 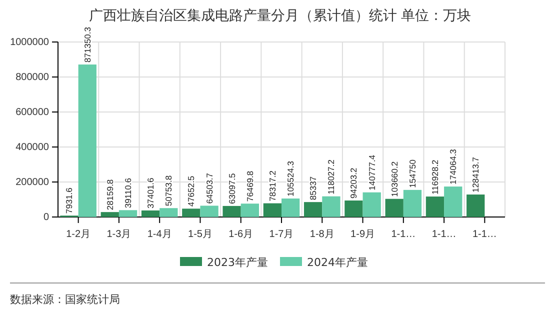 I want to click on data-label: 154750, so click(x=412, y=173).